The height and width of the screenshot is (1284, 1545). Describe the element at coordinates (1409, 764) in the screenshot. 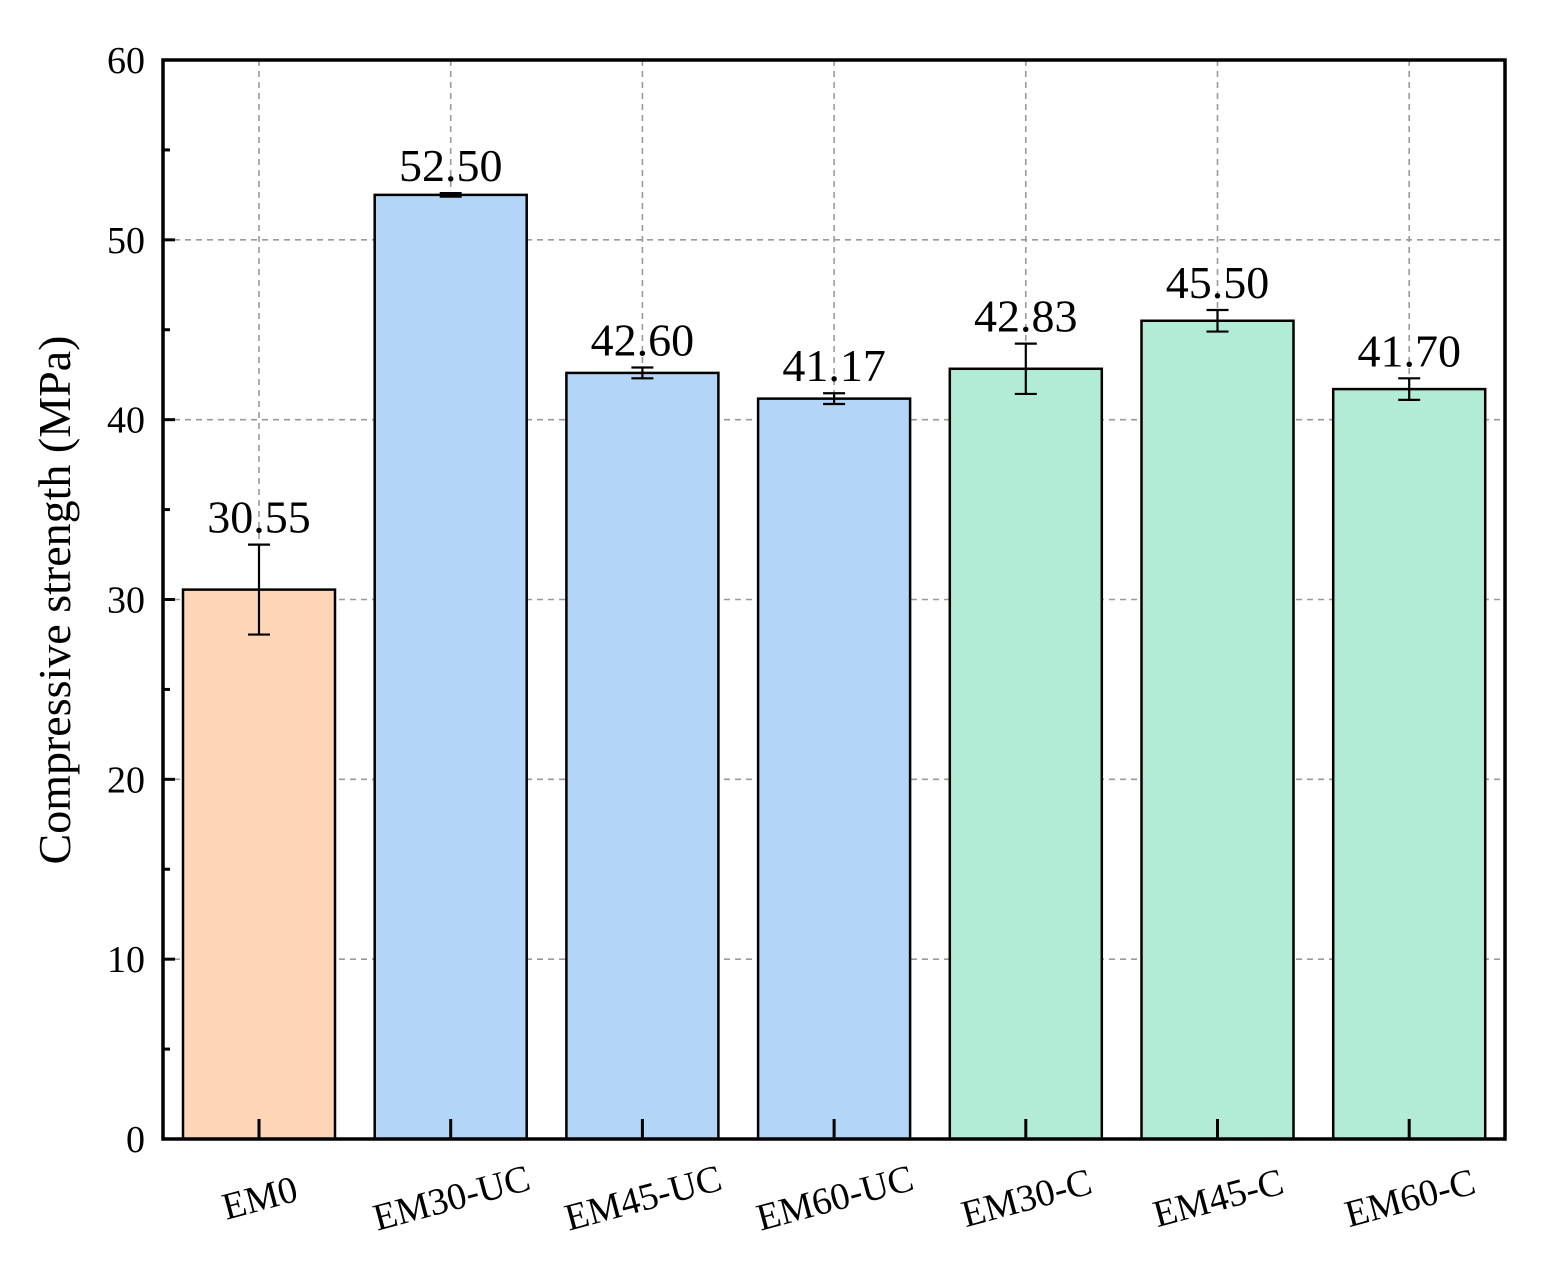

I see `bar-em60-c` at that location.